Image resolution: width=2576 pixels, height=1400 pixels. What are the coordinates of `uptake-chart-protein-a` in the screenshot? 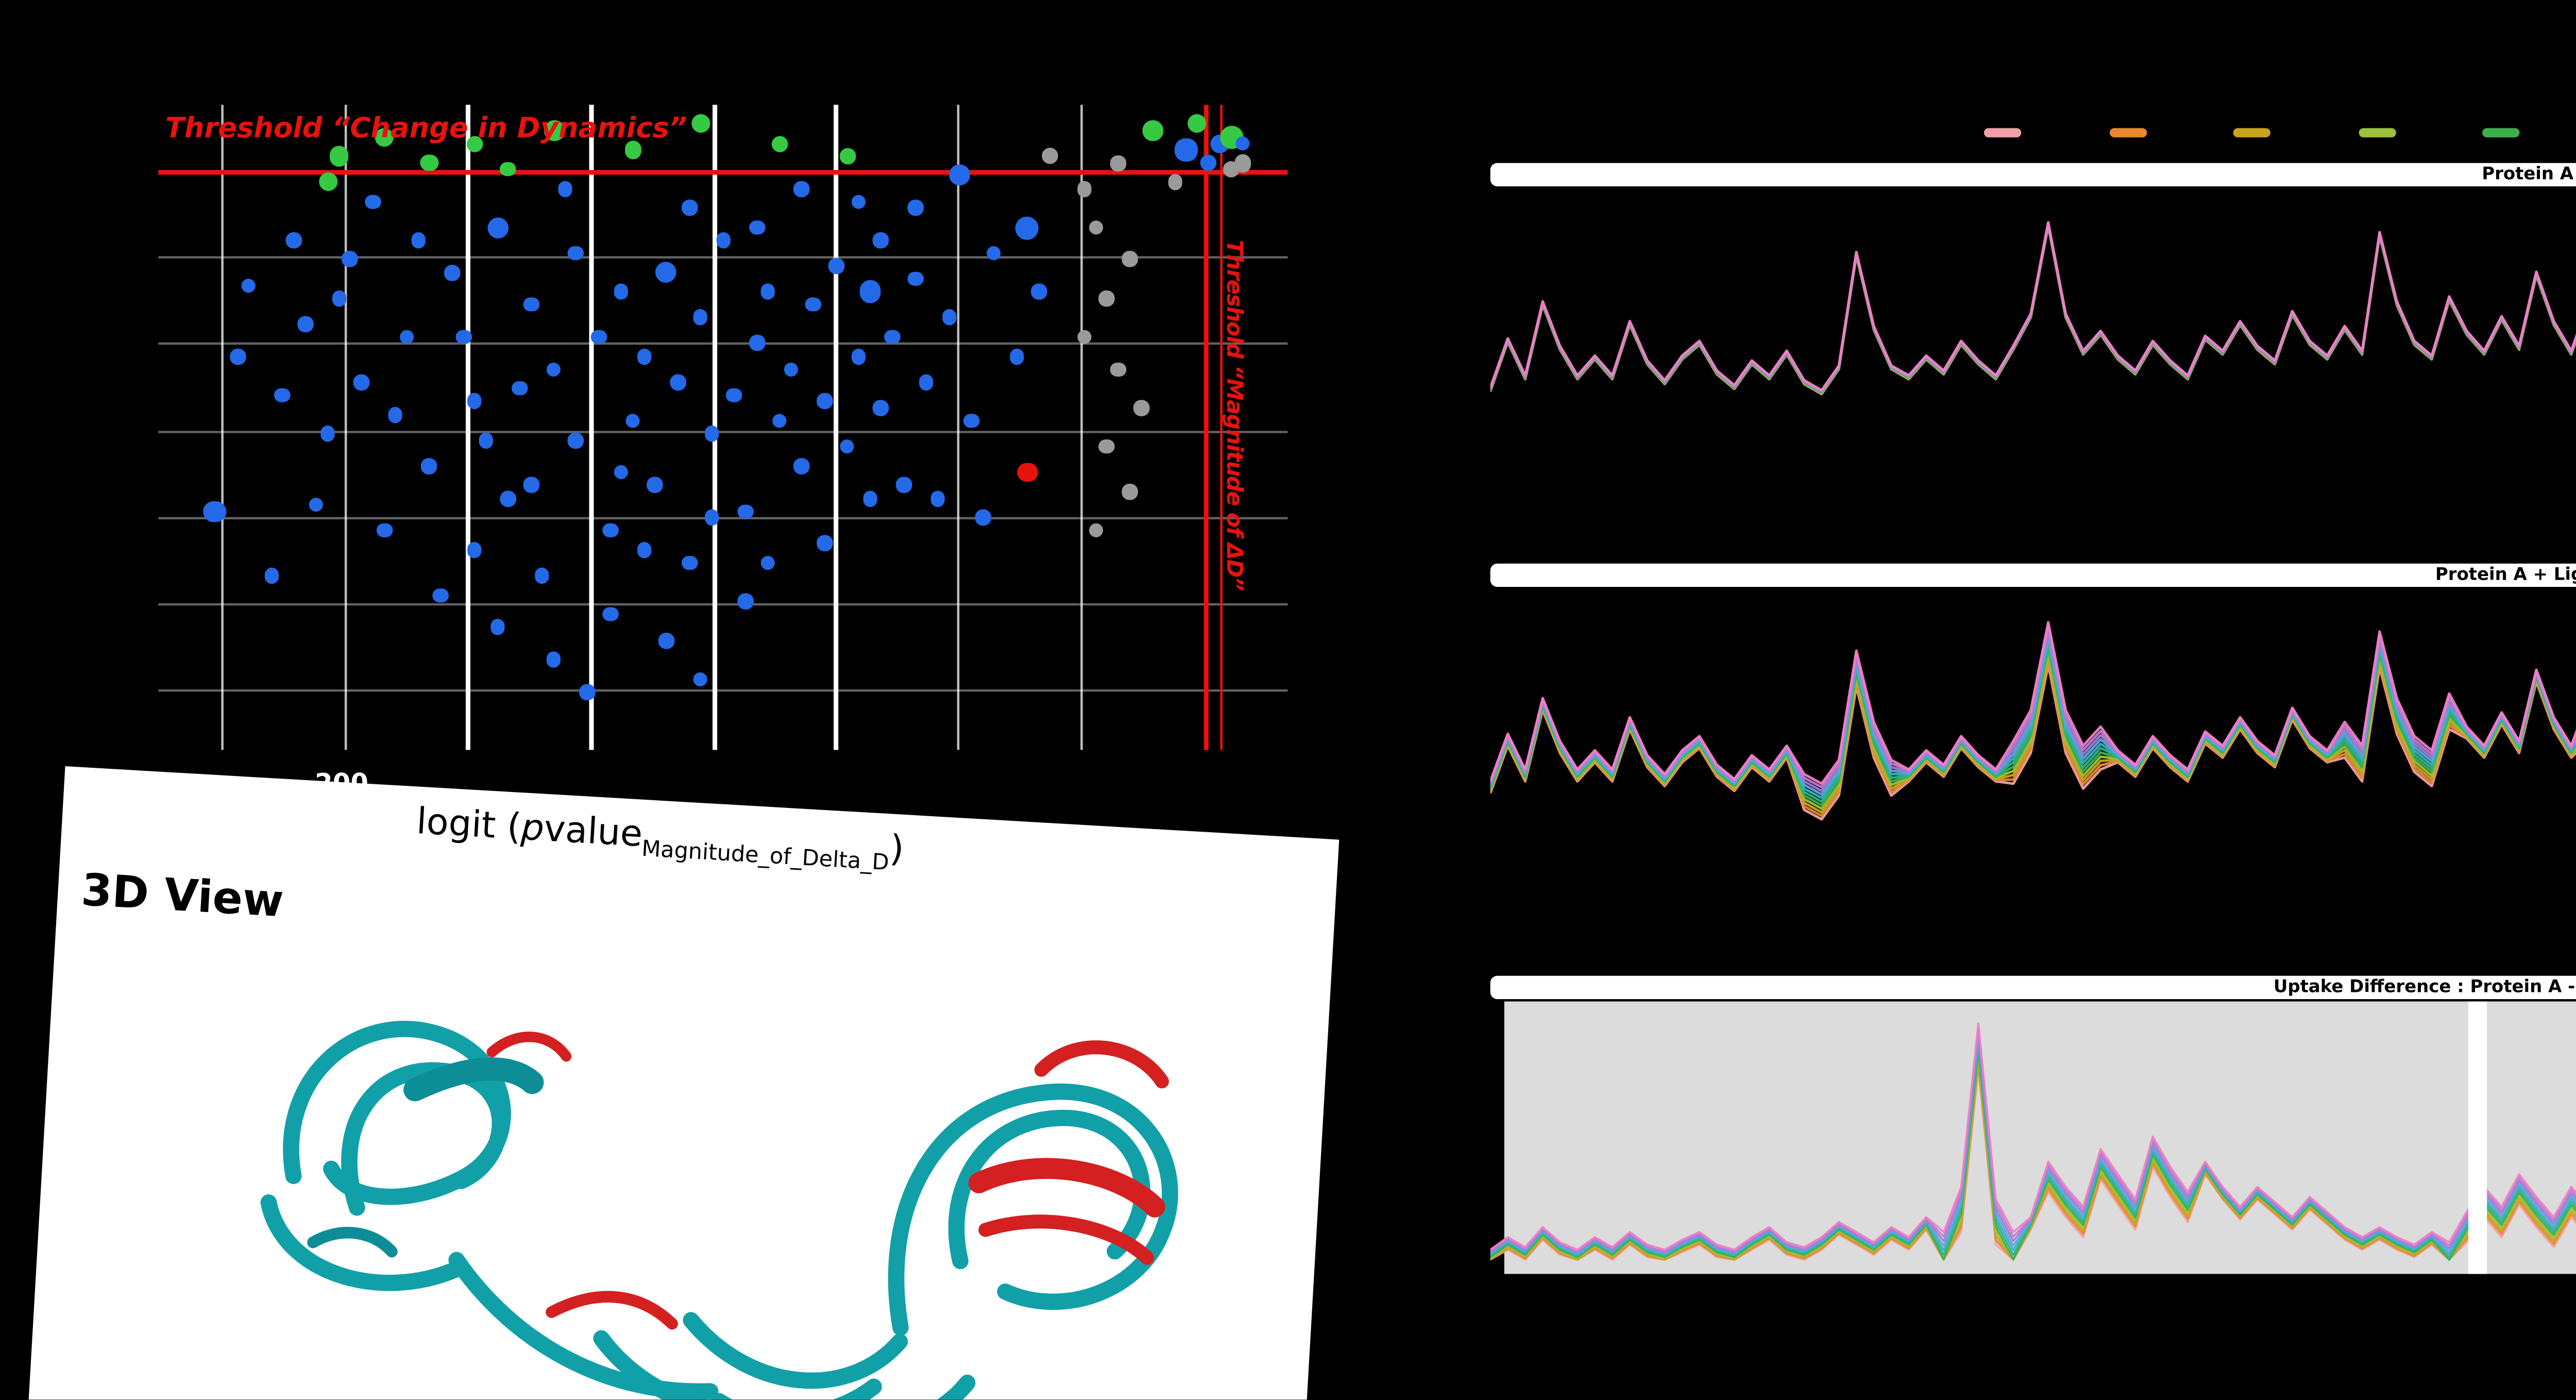 It's located at (2033, 367).